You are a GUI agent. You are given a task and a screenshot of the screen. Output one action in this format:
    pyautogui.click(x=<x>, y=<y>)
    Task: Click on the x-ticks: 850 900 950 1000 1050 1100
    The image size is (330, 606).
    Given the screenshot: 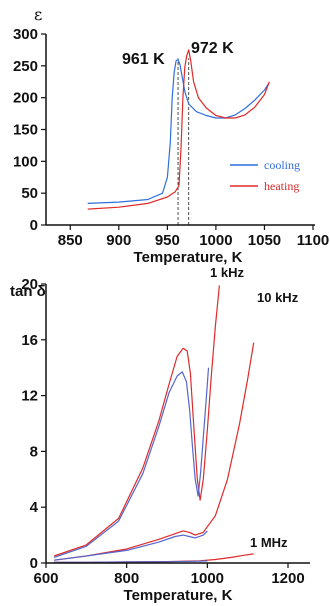 What is the action you would take?
    pyautogui.click(x=194, y=237)
    